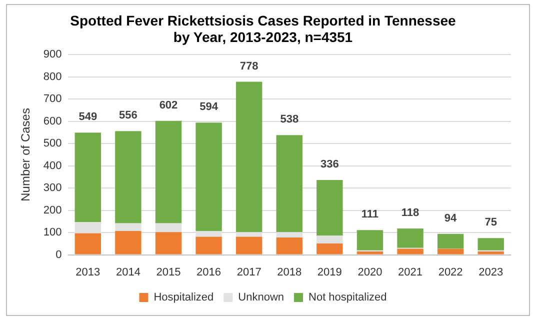 This screenshot has width=537, height=321. Describe the element at coordinates (347, 298) in the screenshot. I see `legend-label: Not hospitalized` at that location.